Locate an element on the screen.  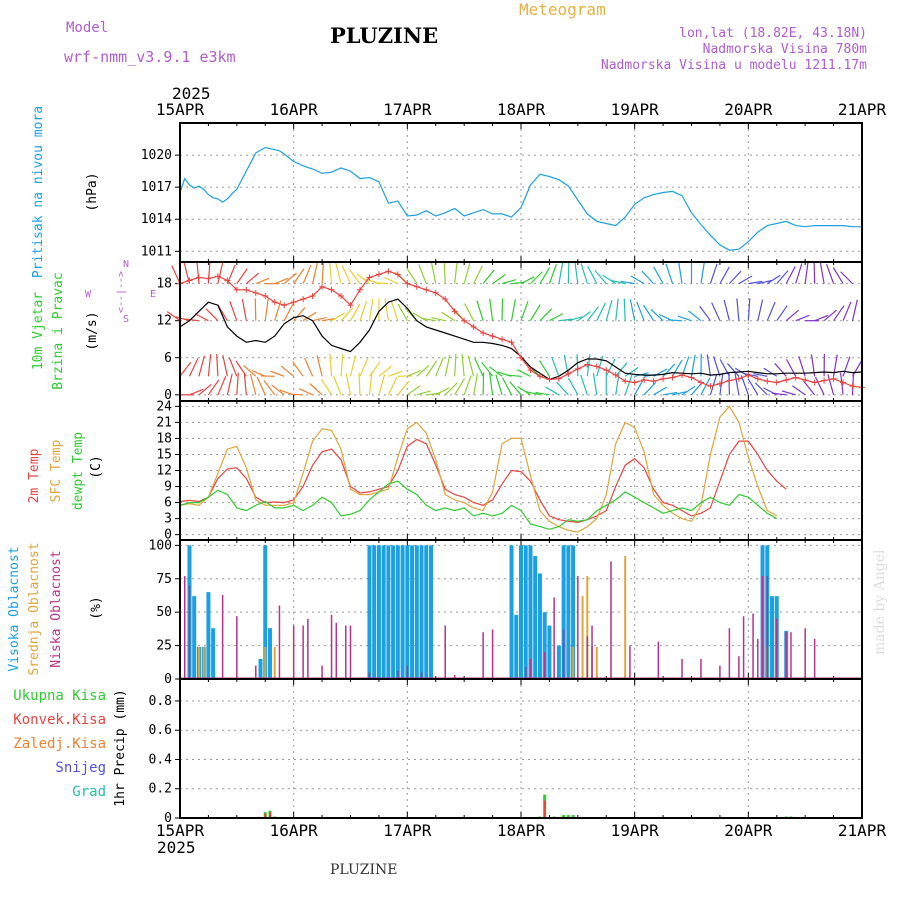
temp-unit-label: (C) is located at coordinates (96, 466).